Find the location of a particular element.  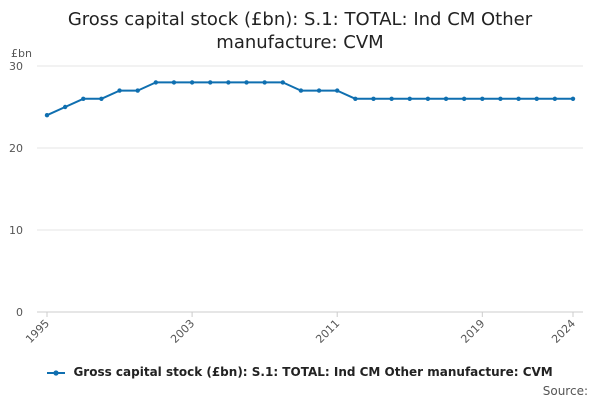

y-tick-labels: 0 10 20 30 is located at coordinates (16, 189).